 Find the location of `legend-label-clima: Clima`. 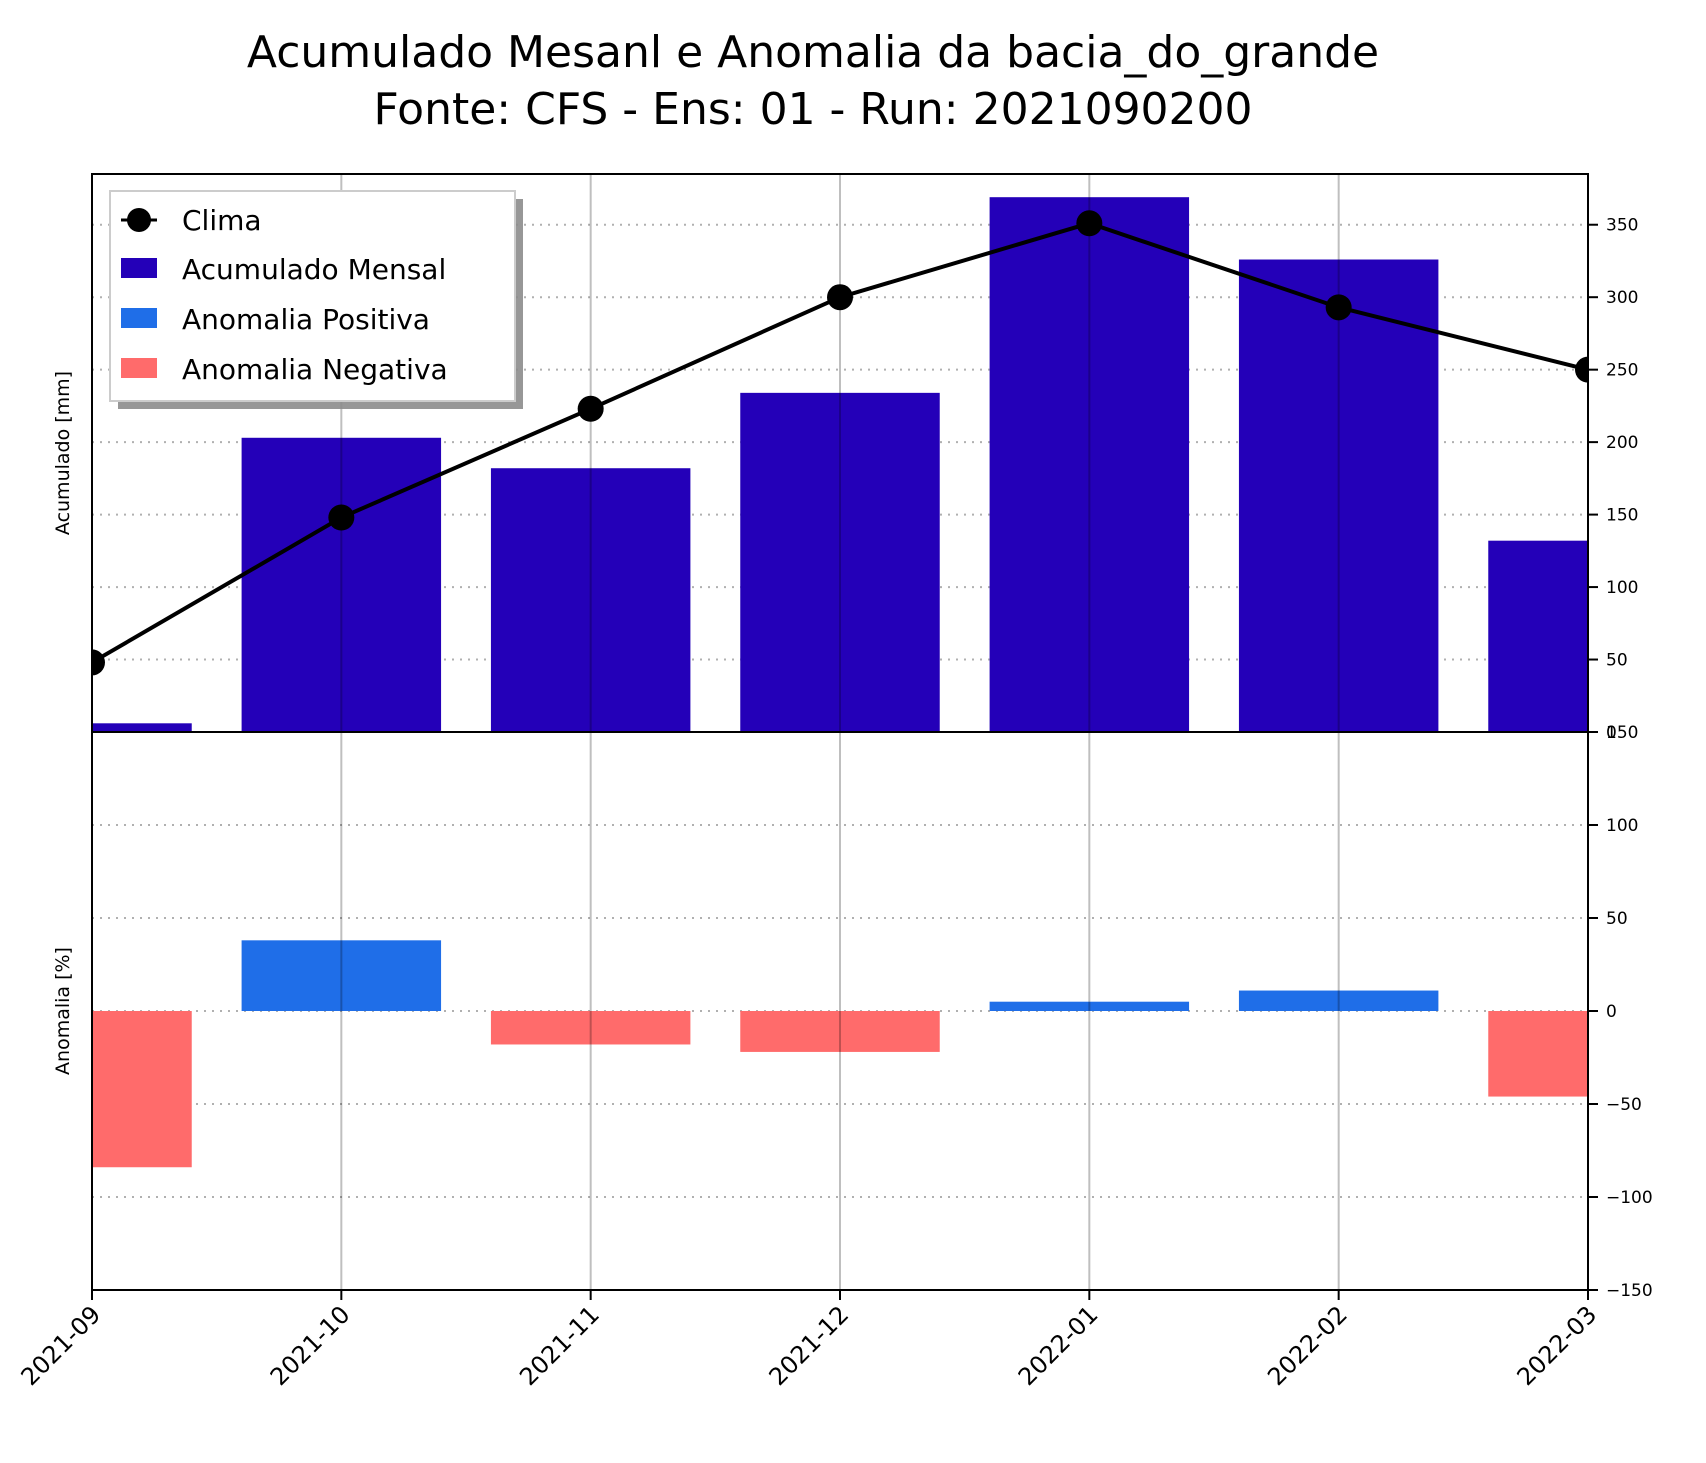

legend-label-clima: Clima is located at coordinates (222, 220).